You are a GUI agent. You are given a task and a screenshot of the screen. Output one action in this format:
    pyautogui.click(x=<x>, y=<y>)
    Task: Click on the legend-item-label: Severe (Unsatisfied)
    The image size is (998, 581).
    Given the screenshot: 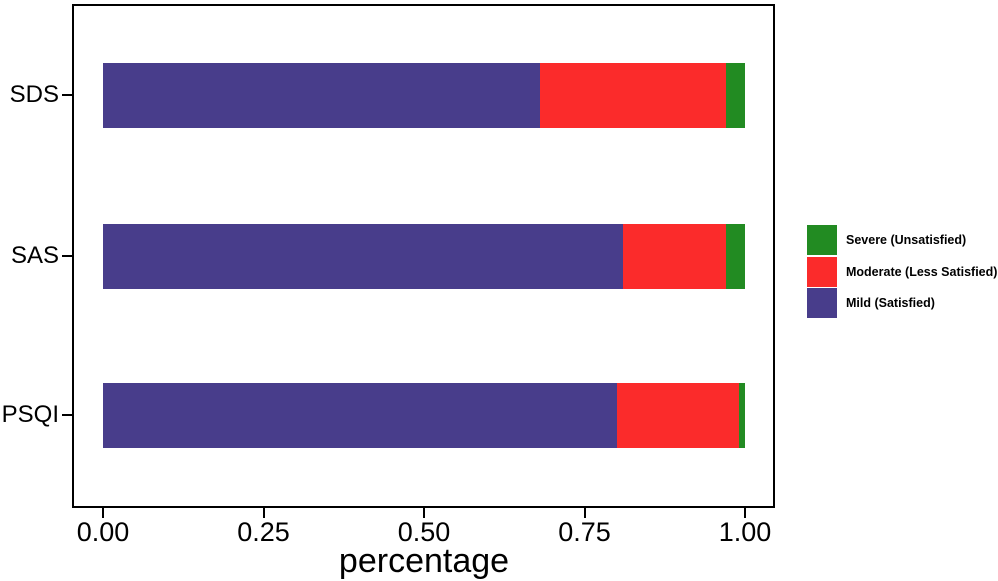 What is the action you would take?
    pyautogui.click(x=906, y=240)
    